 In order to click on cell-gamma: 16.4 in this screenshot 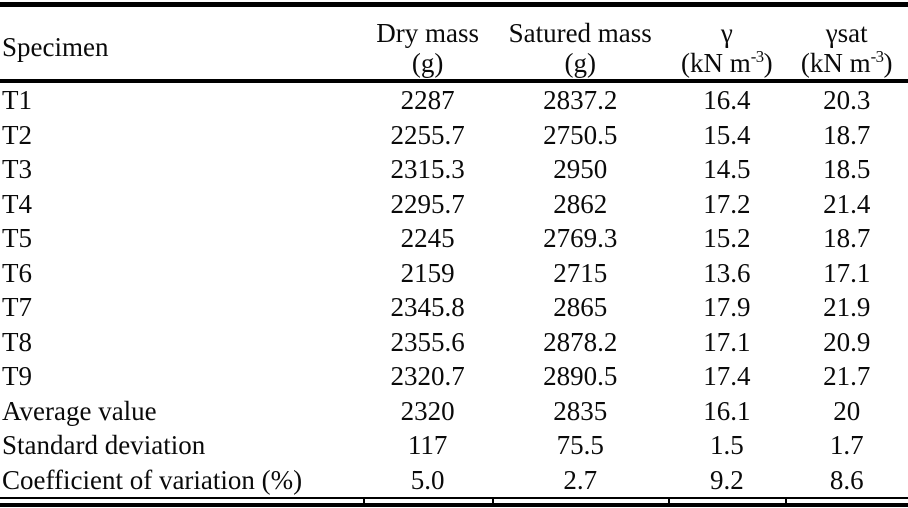, I will do `click(727, 100)`.